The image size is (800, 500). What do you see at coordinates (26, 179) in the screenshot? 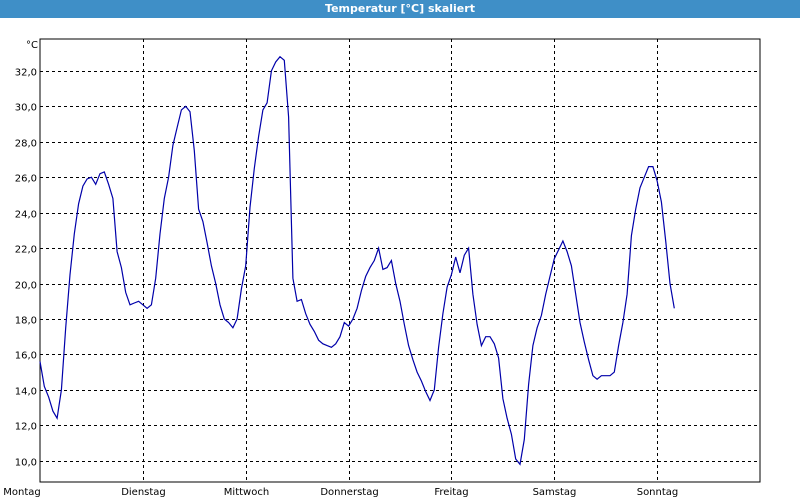
I see `y-tick-label: 26,0` at bounding box center [26, 179].